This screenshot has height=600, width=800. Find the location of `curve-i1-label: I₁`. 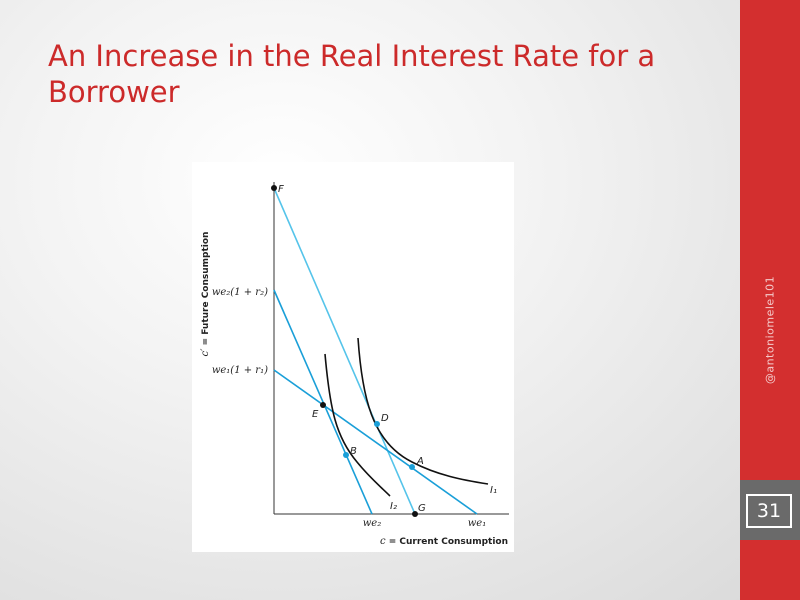

curve-i1-label: I₁ is located at coordinates (493, 490).